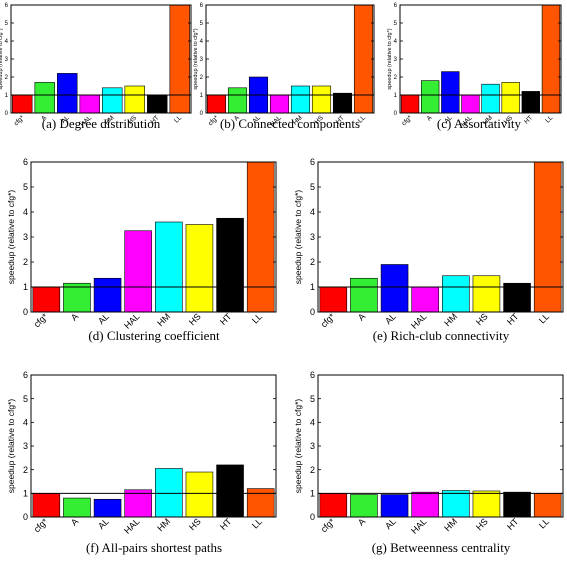 This screenshot has width=567, height=566. Describe the element at coordinates (202, 114) in the screenshot. I see `y-tick-label: 0` at that location.